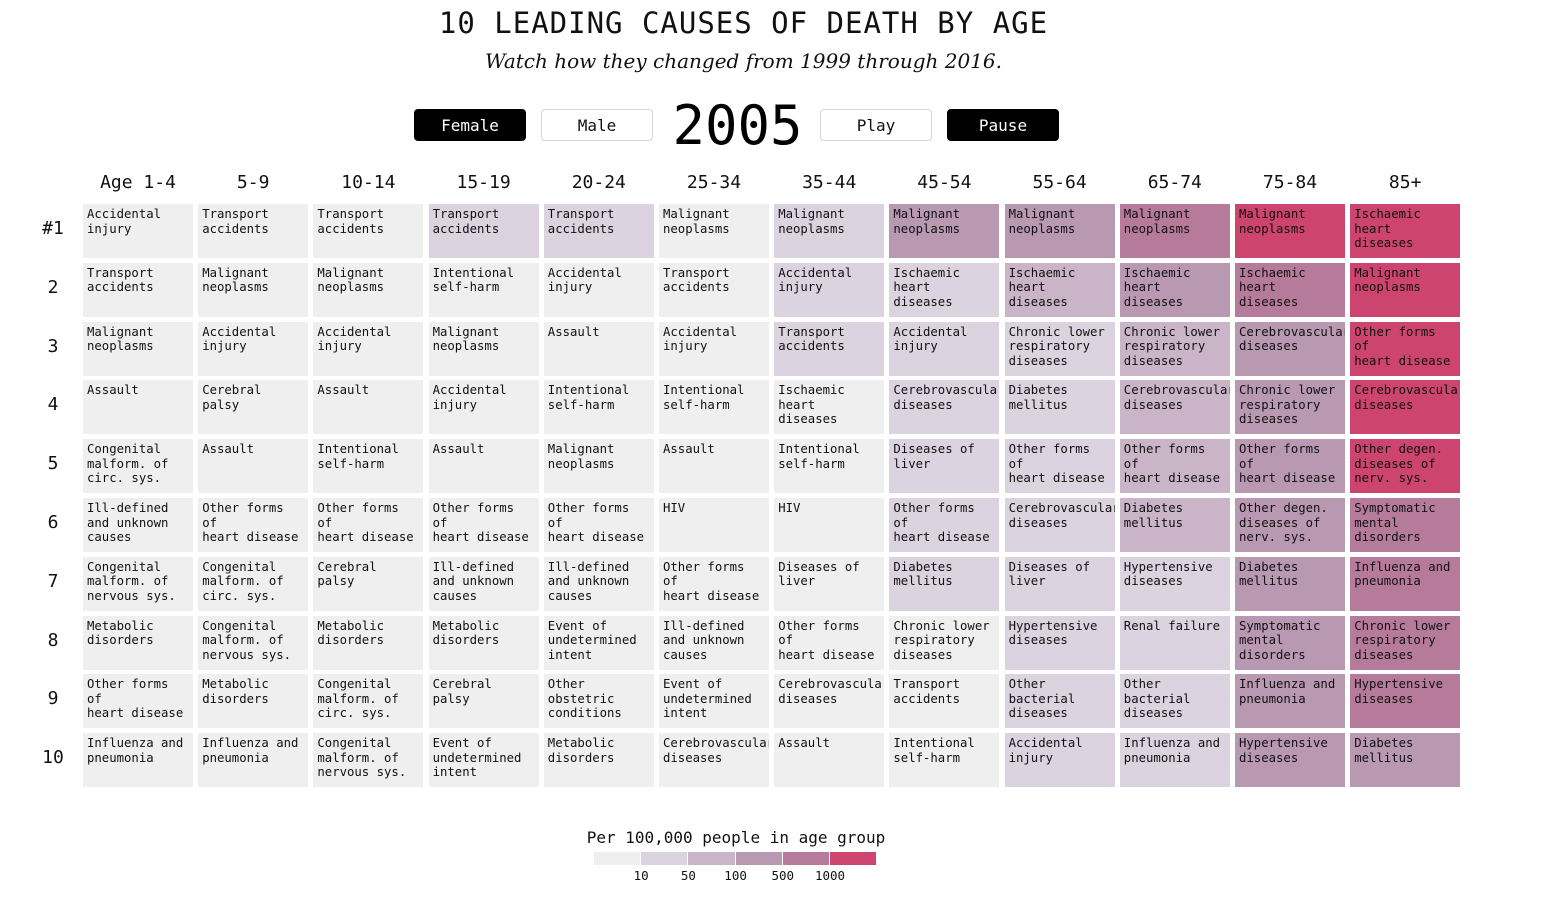 Image resolution: width=1556 pixels, height=906 pixels. I want to click on cause-cell: Other degen. diseases of nerv. sys., so click(1405, 466).